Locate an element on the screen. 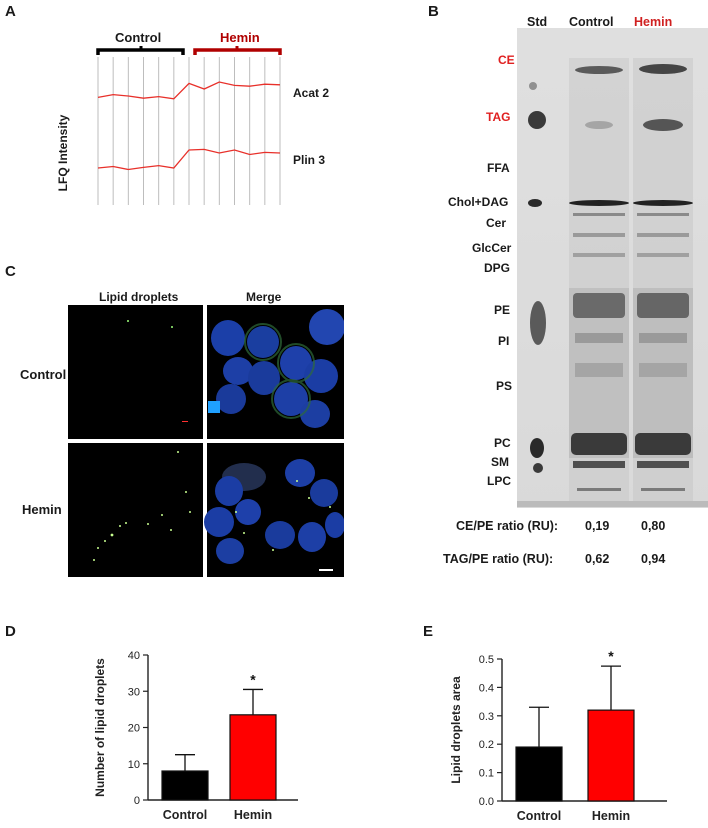 This screenshot has width=708, height=828. band-label-ce: CE is located at coordinates (506, 60).